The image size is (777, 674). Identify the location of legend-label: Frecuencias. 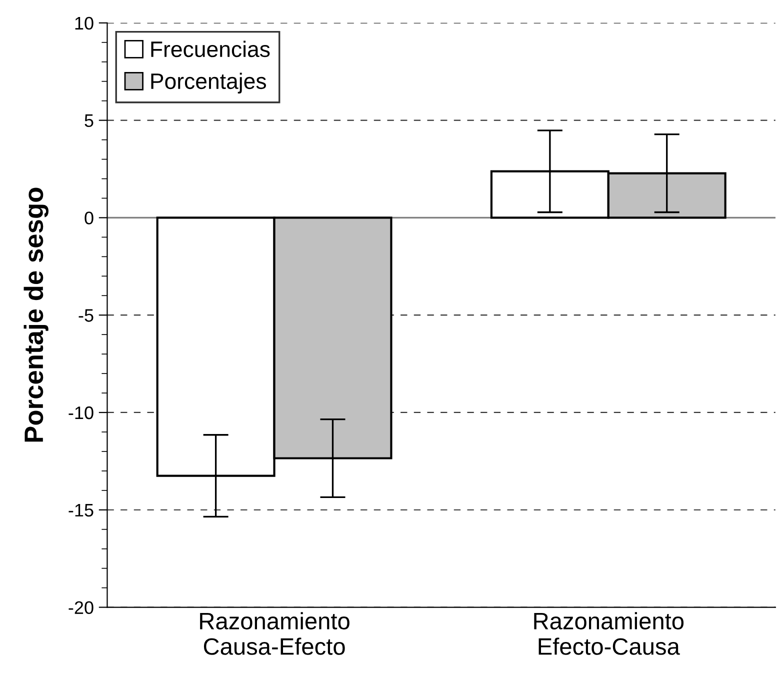
(210, 49).